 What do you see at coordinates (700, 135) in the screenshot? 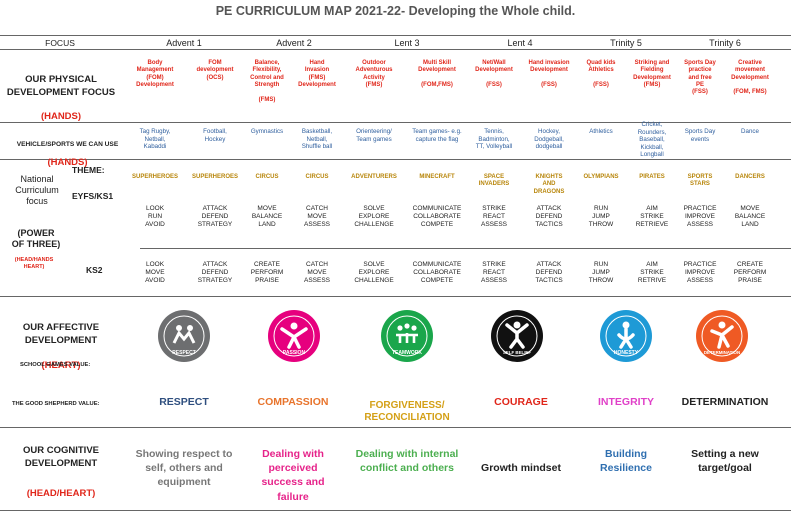
I see `sport-cell: Sports Day events` at bounding box center [700, 135].